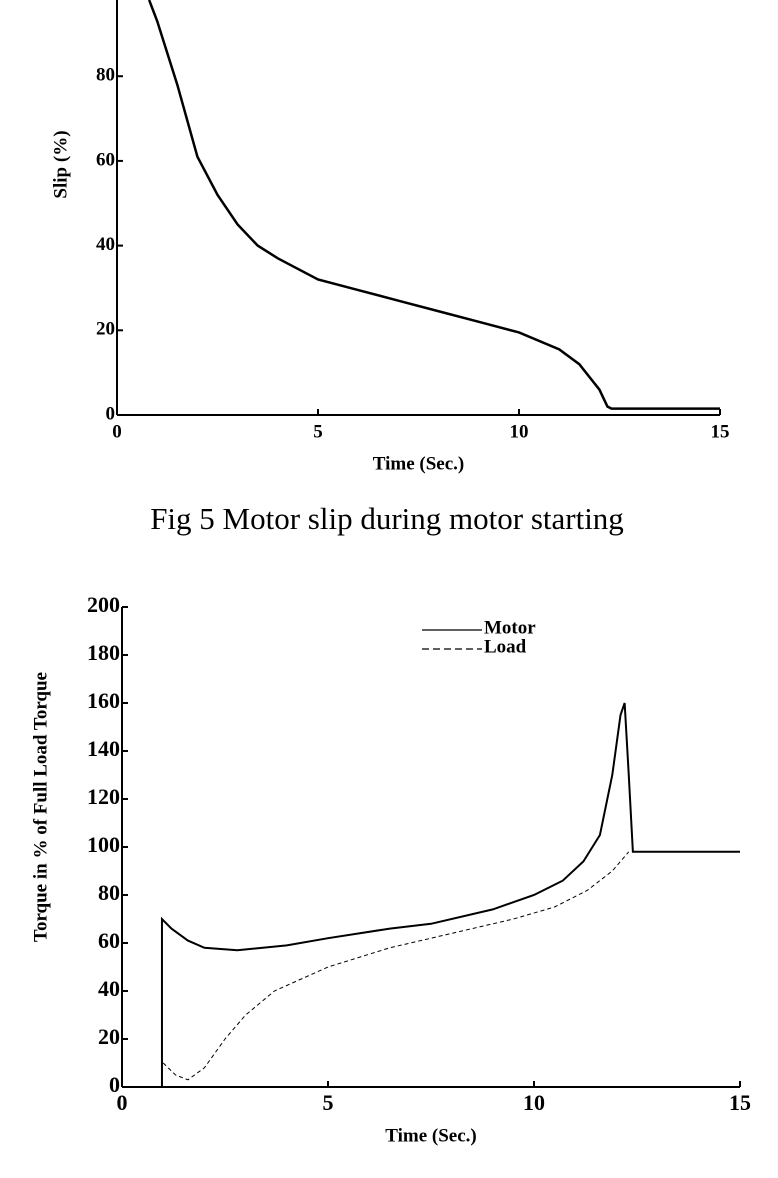 Image resolution: width=778 pixels, height=1178 pixels. What do you see at coordinates (103, 748) in the screenshot?
I see `y-tick-label: 140` at bounding box center [103, 748].